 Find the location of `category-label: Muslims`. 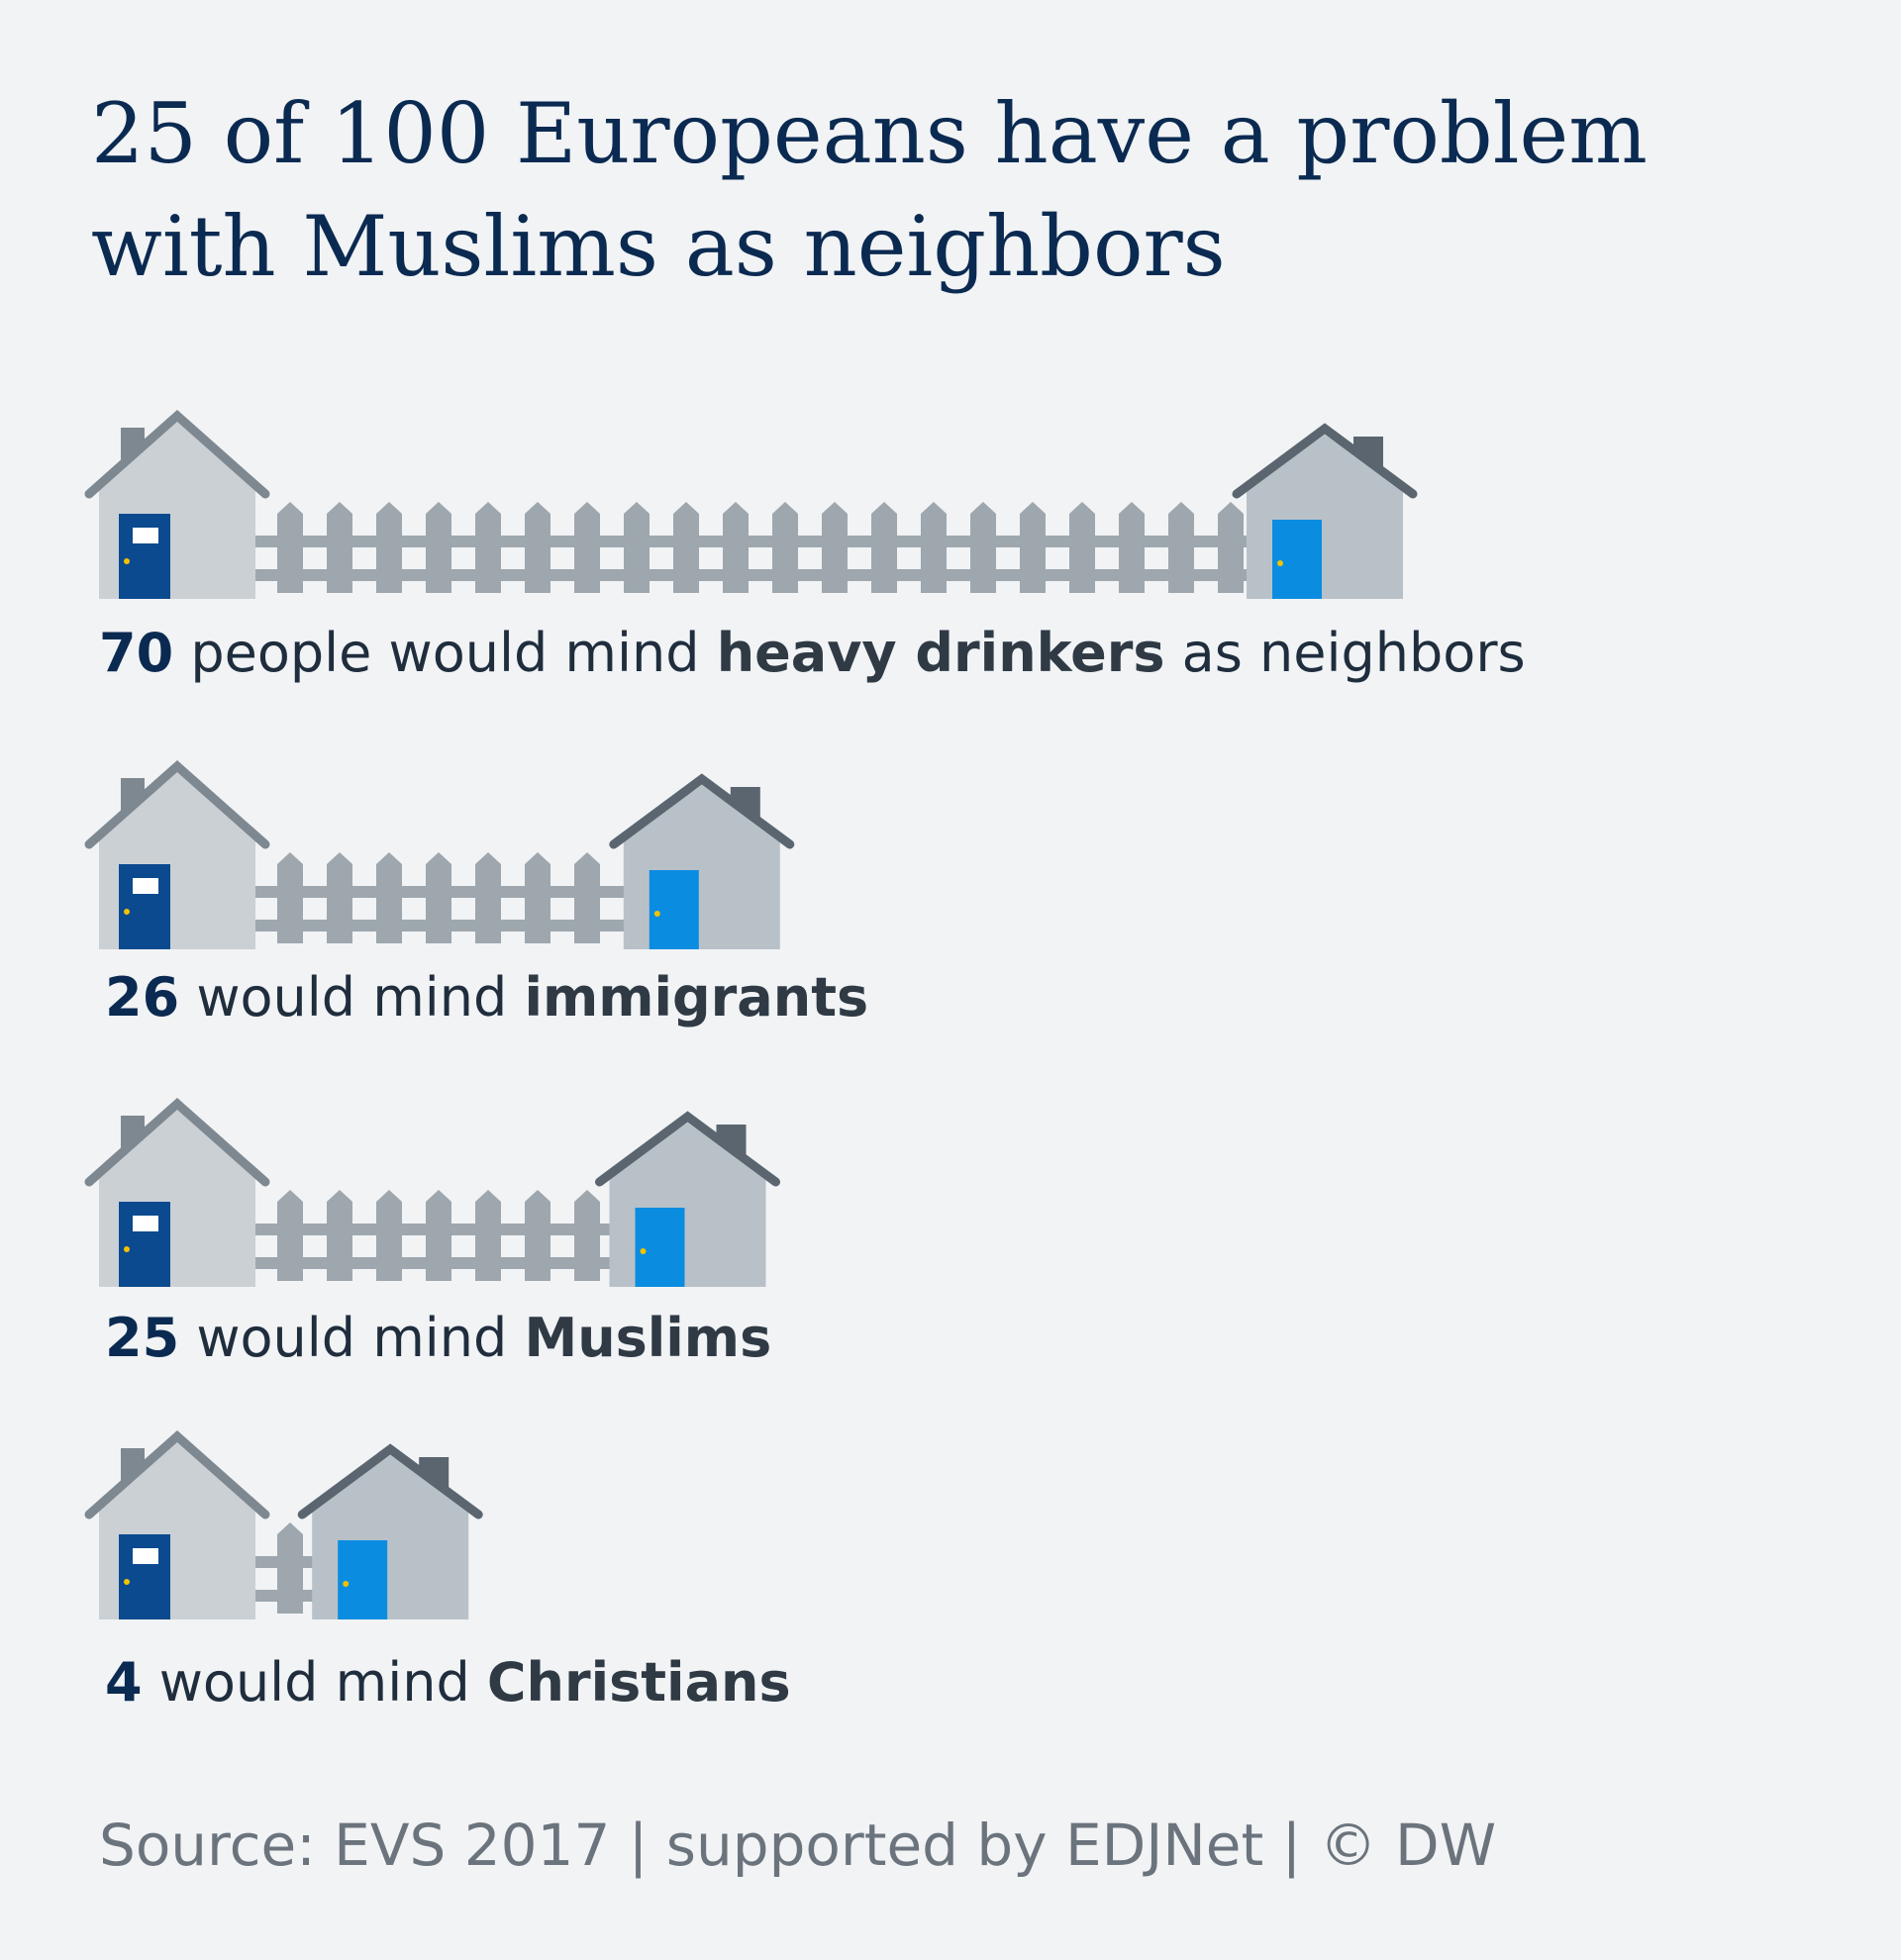

category-label: Muslims is located at coordinates (648, 1338).